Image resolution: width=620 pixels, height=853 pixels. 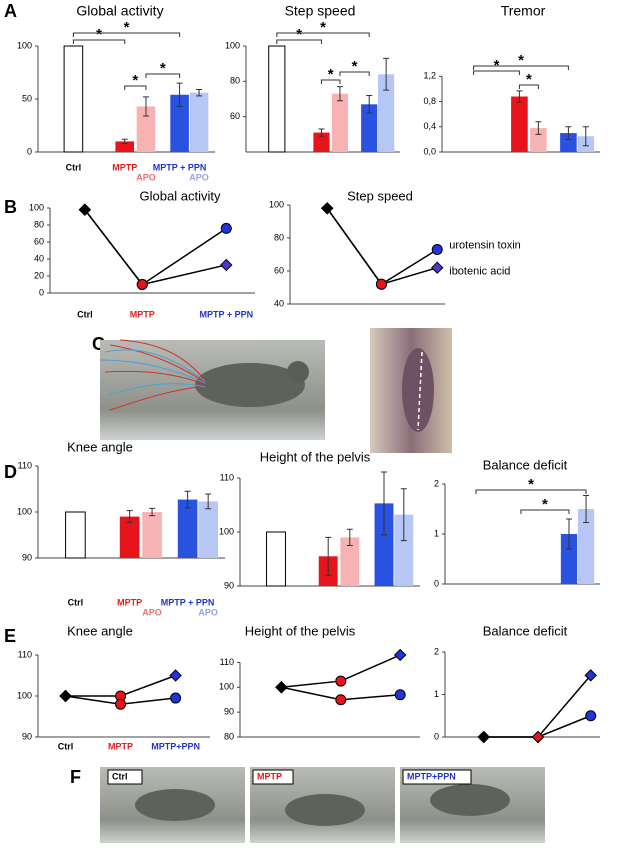 What do you see at coordinates (429, 126) in the screenshot?
I see `y-tick-label: 0,4` at bounding box center [429, 126].